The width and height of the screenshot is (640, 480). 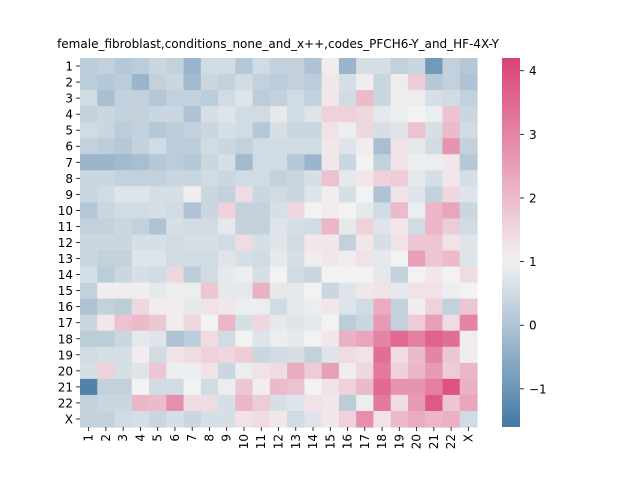 What do you see at coordinates (261, 441) in the screenshot?
I see `x-tick-label: 11` at bounding box center [261, 441].